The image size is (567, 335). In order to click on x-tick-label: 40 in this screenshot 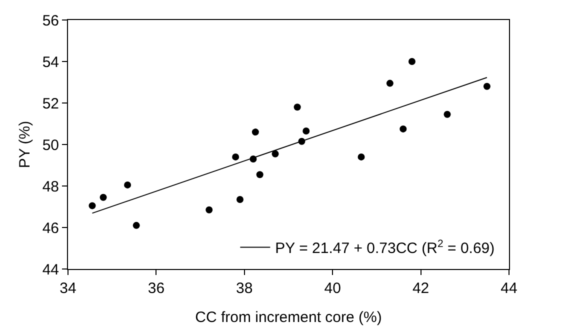, I will do `click(332, 288)`.